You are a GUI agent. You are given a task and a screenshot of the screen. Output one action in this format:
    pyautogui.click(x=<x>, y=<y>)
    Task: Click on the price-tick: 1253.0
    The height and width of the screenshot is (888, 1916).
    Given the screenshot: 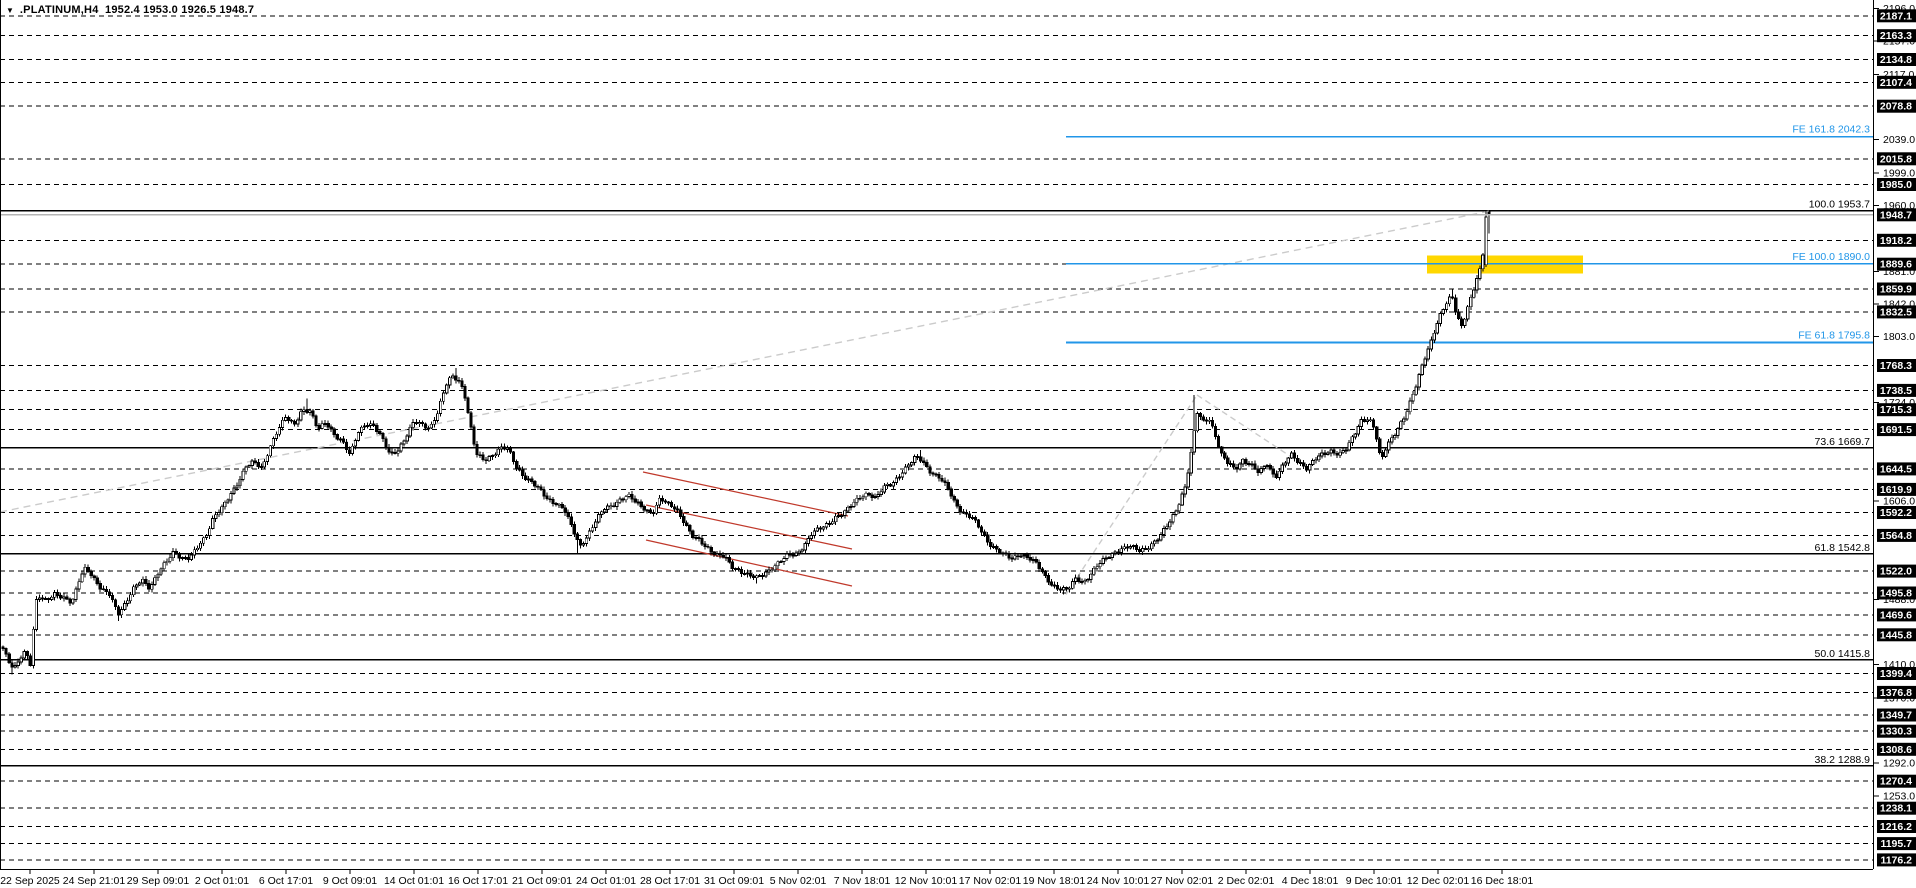 What is the action you would take?
    pyautogui.click(x=1899, y=796)
    